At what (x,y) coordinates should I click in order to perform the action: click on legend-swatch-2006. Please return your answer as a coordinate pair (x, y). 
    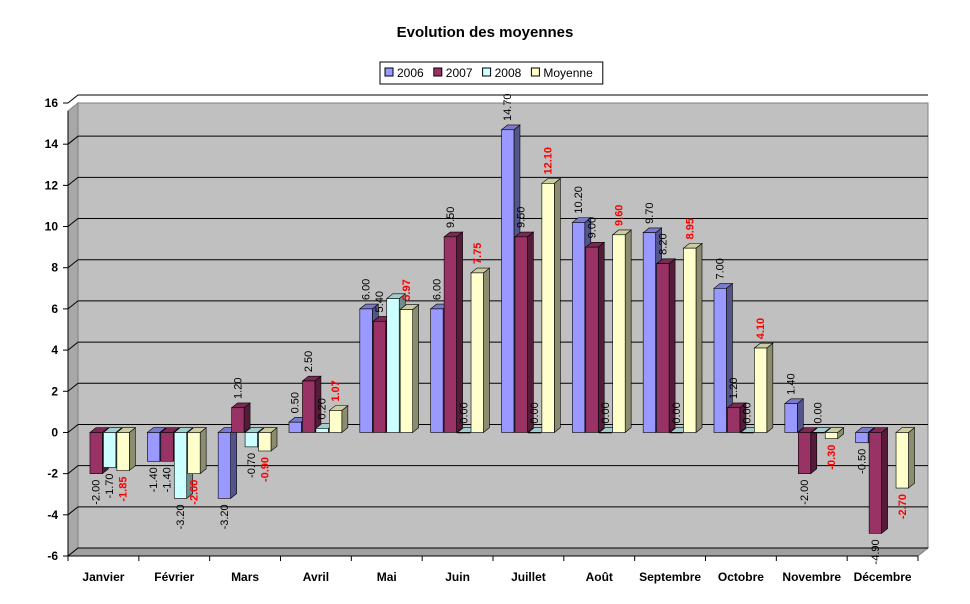
    Looking at the image, I should click on (389, 72).